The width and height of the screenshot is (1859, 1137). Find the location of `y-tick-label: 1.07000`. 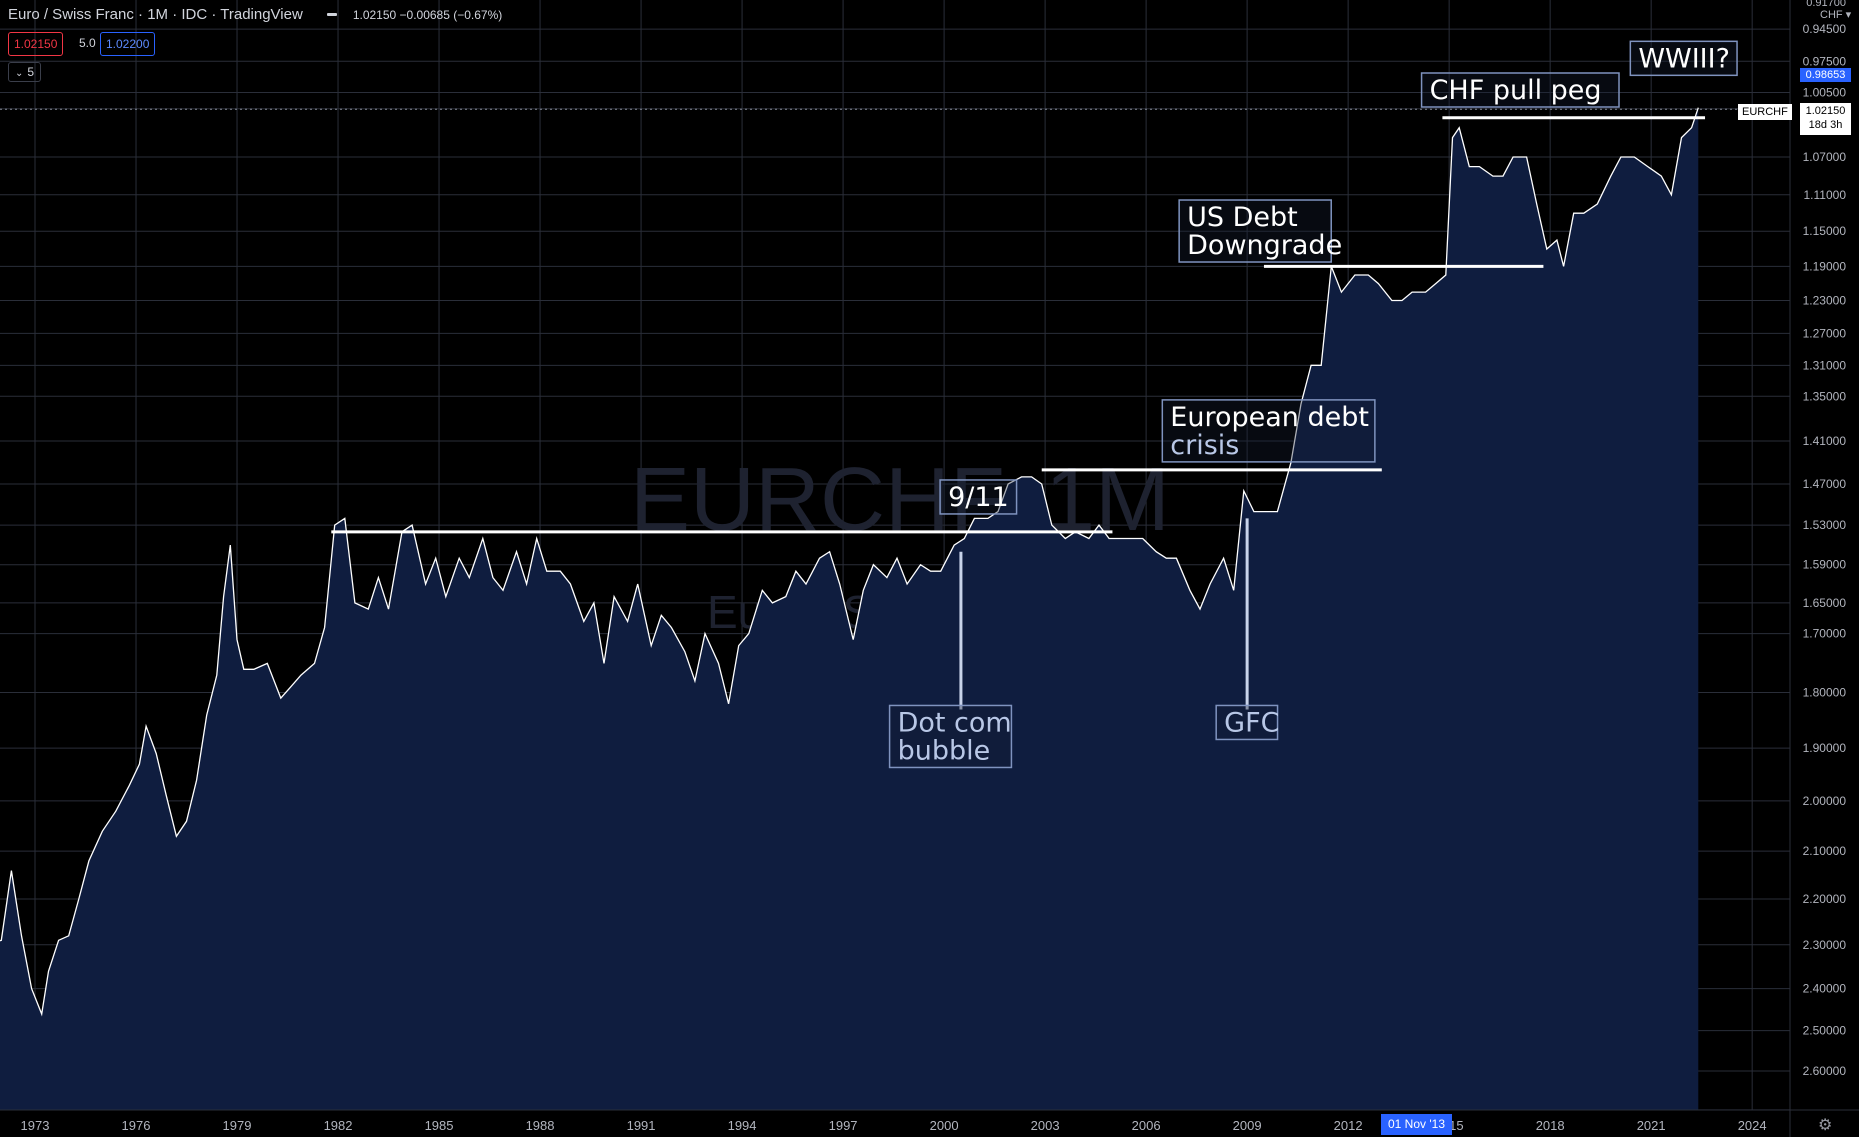

y-tick-label: 1.07000 is located at coordinates (1825, 157).